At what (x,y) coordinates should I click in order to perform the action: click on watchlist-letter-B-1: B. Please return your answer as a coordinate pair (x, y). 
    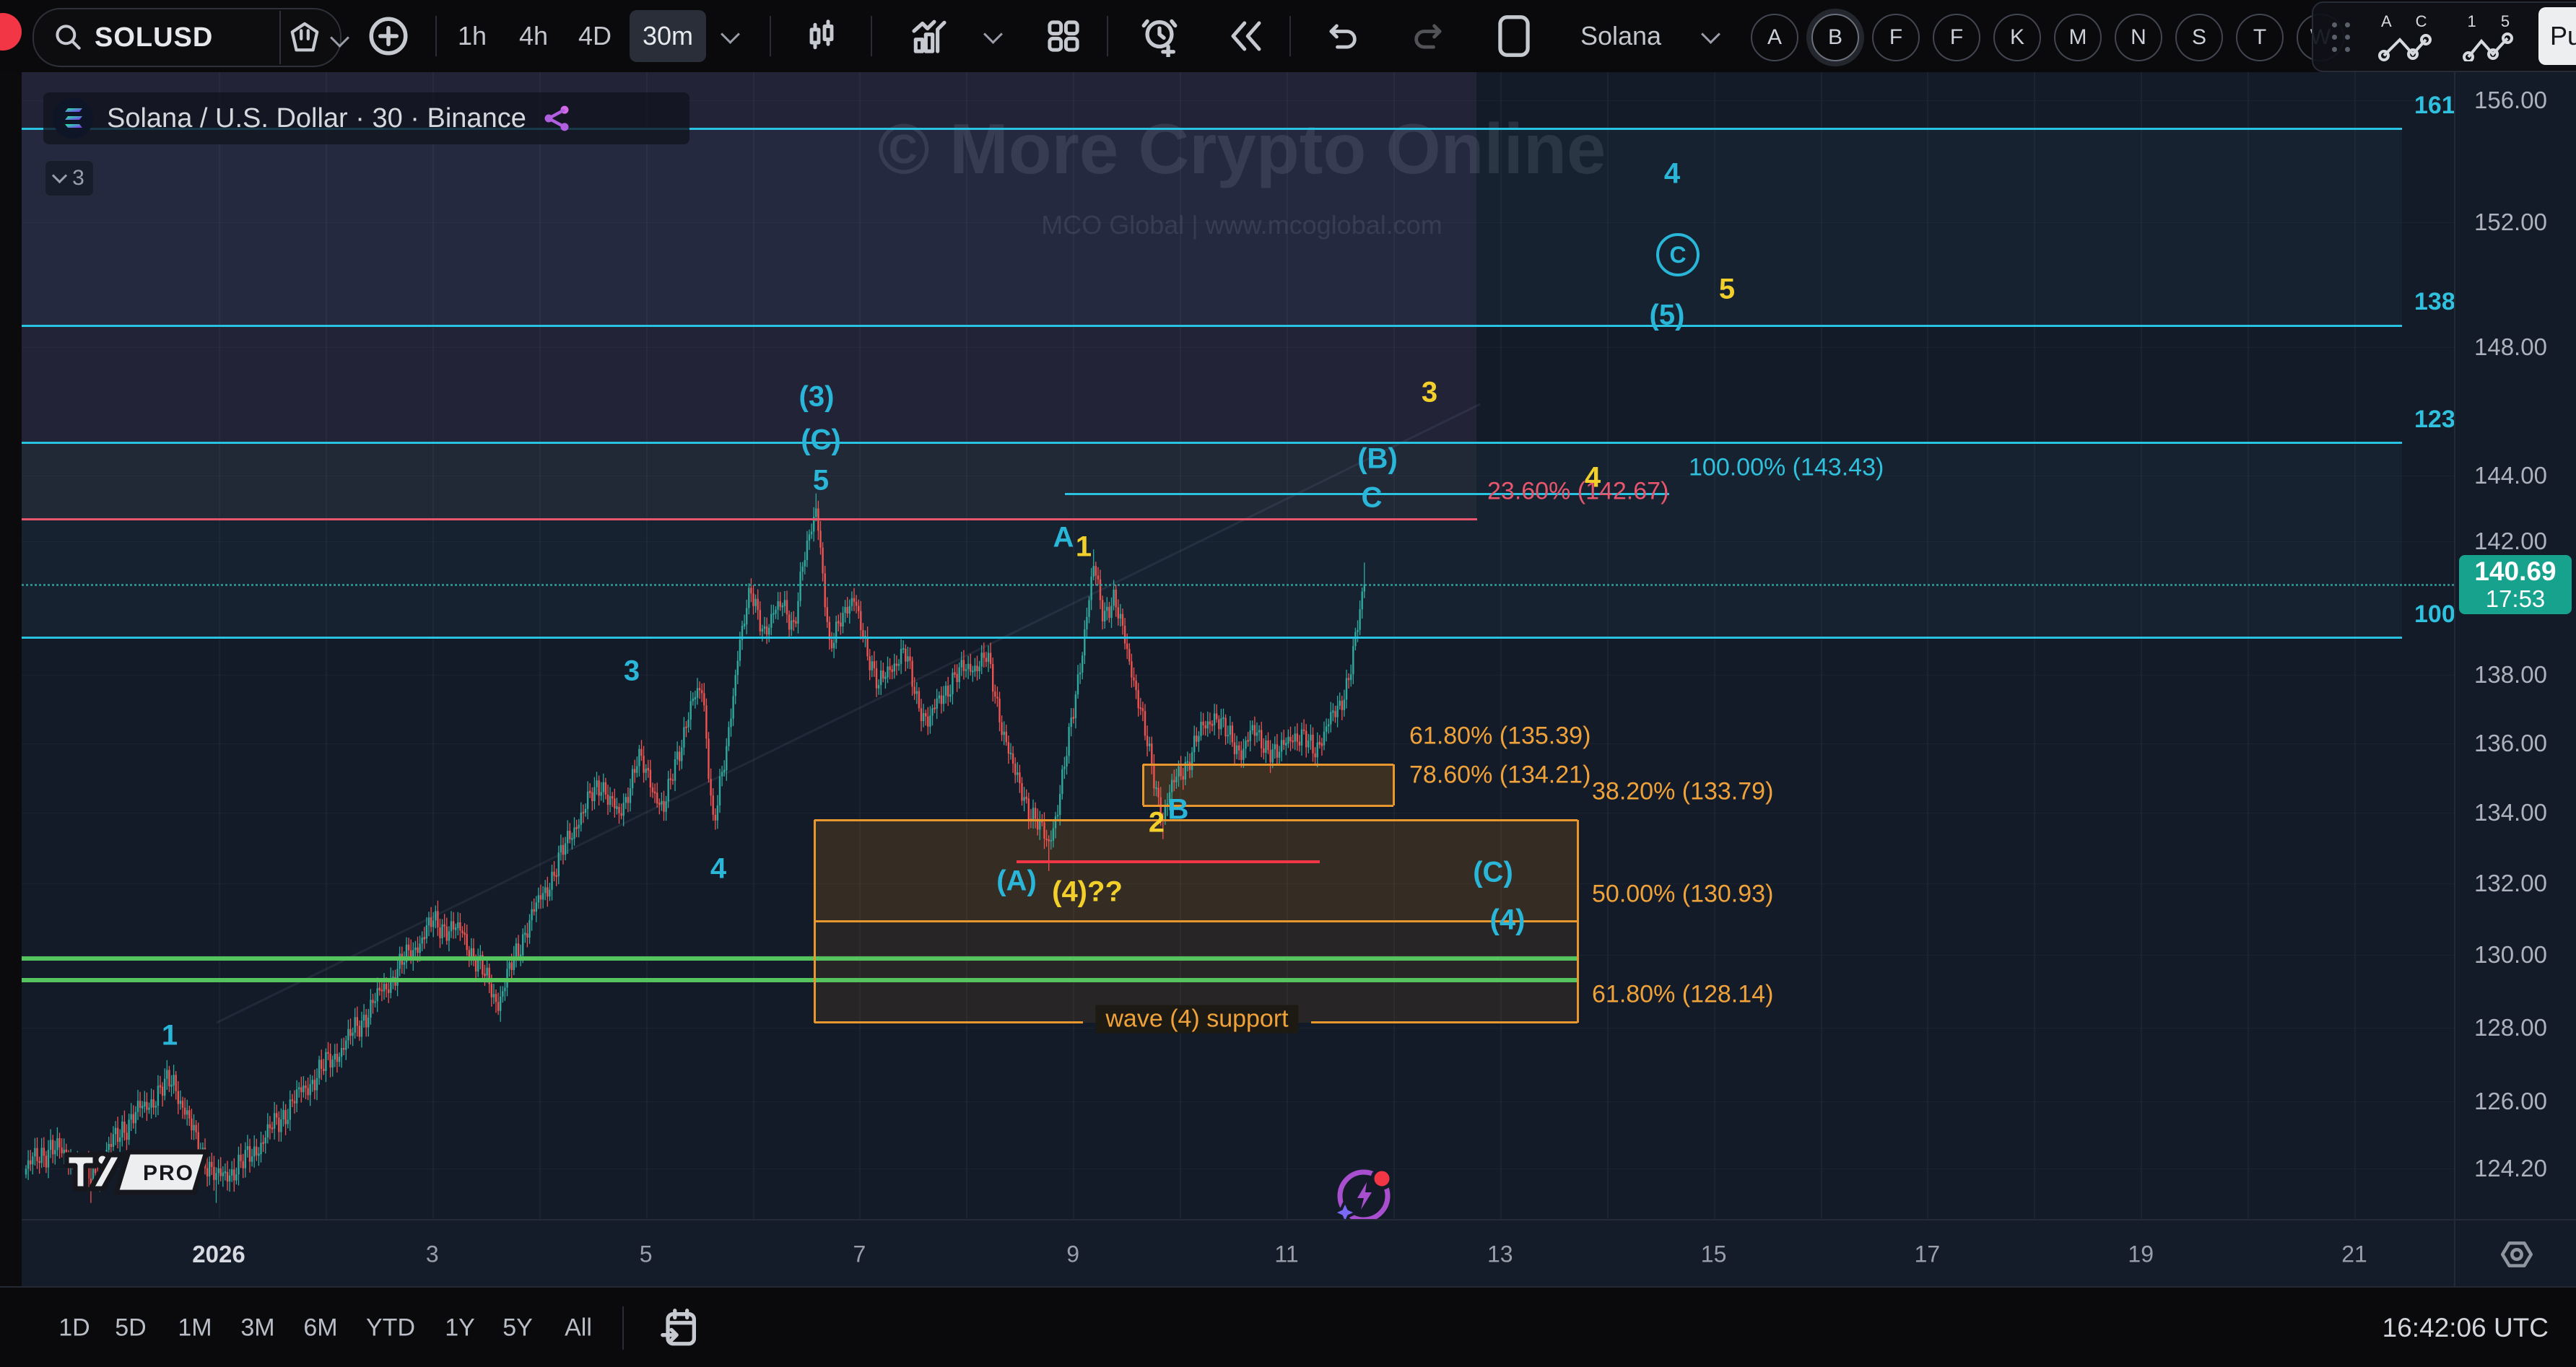
    Looking at the image, I should click on (1835, 37).